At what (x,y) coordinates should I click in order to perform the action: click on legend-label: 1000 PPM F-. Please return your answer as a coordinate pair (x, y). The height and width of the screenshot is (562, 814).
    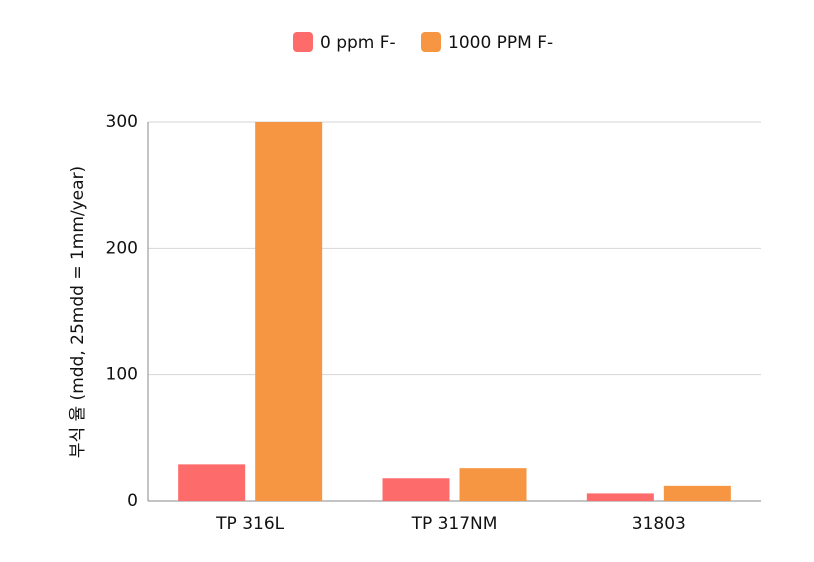
    Looking at the image, I should click on (500, 43).